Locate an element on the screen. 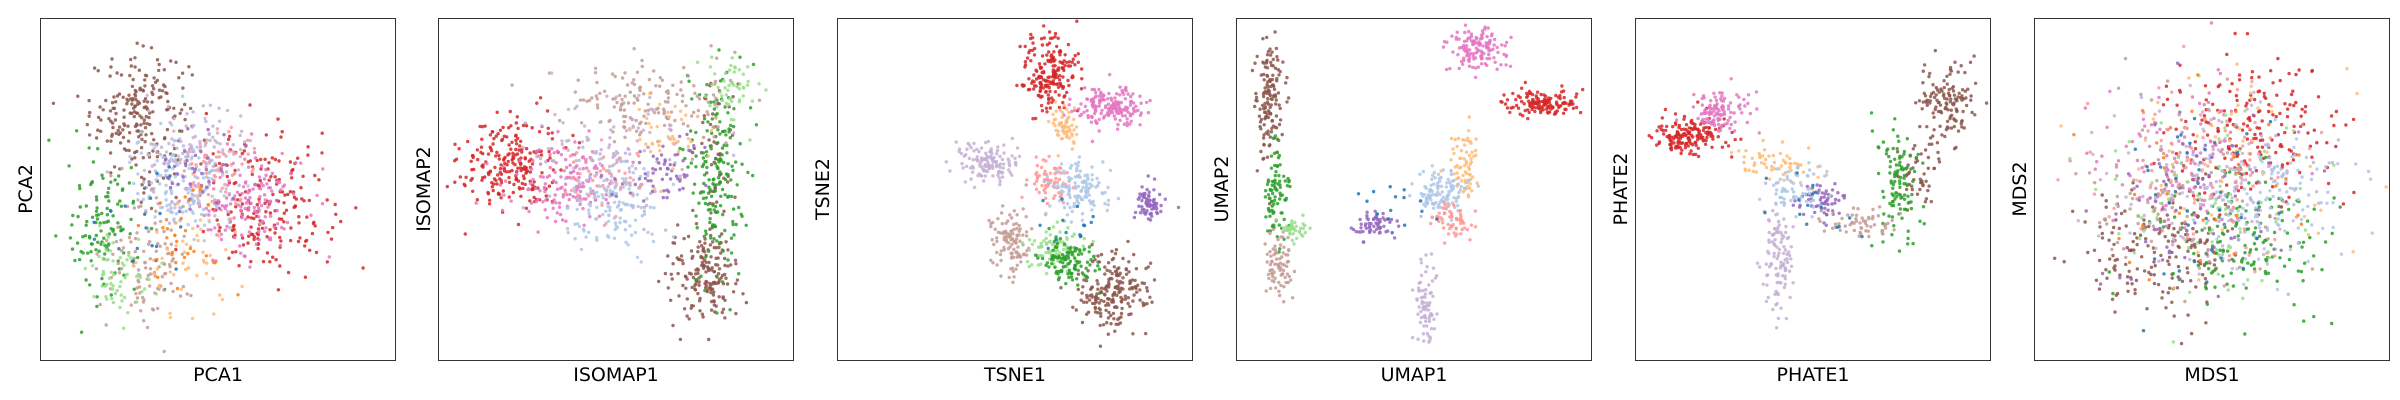 This screenshot has height=400, width=2400. series-c8 is located at coordinates (213, 170).